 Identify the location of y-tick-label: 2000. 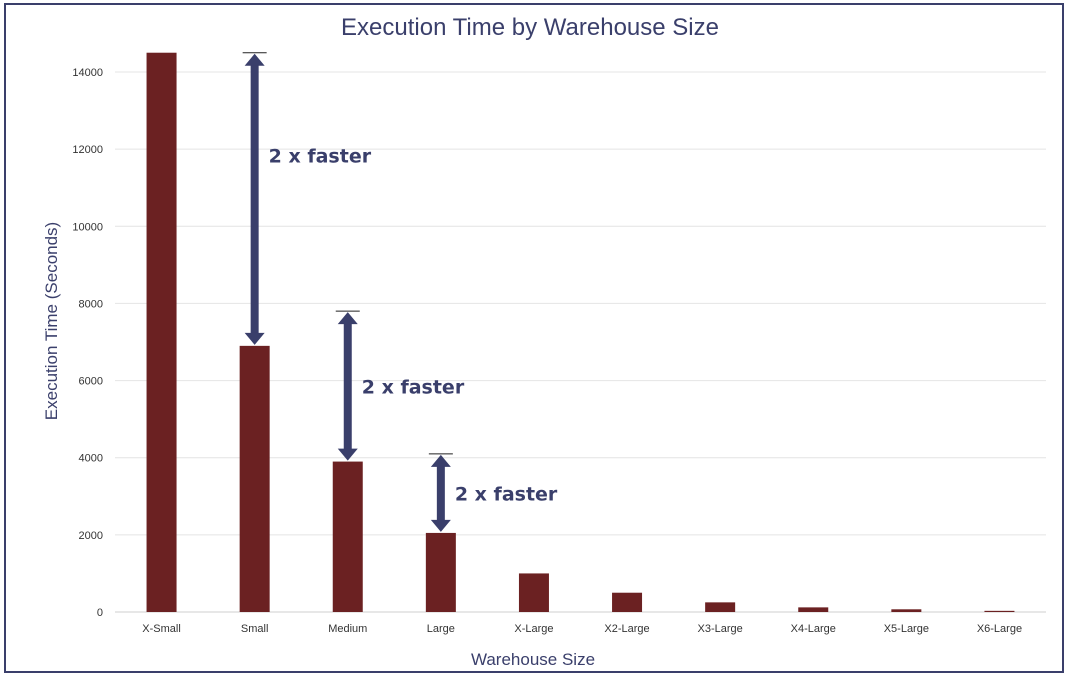
(91, 536).